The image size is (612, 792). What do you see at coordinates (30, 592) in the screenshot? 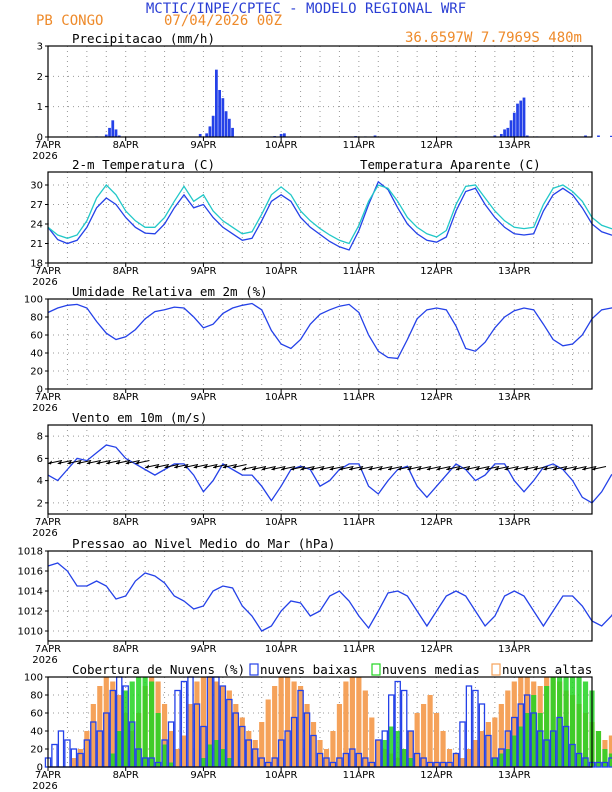
I see `y-tick-label: 1014` at bounding box center [30, 592].